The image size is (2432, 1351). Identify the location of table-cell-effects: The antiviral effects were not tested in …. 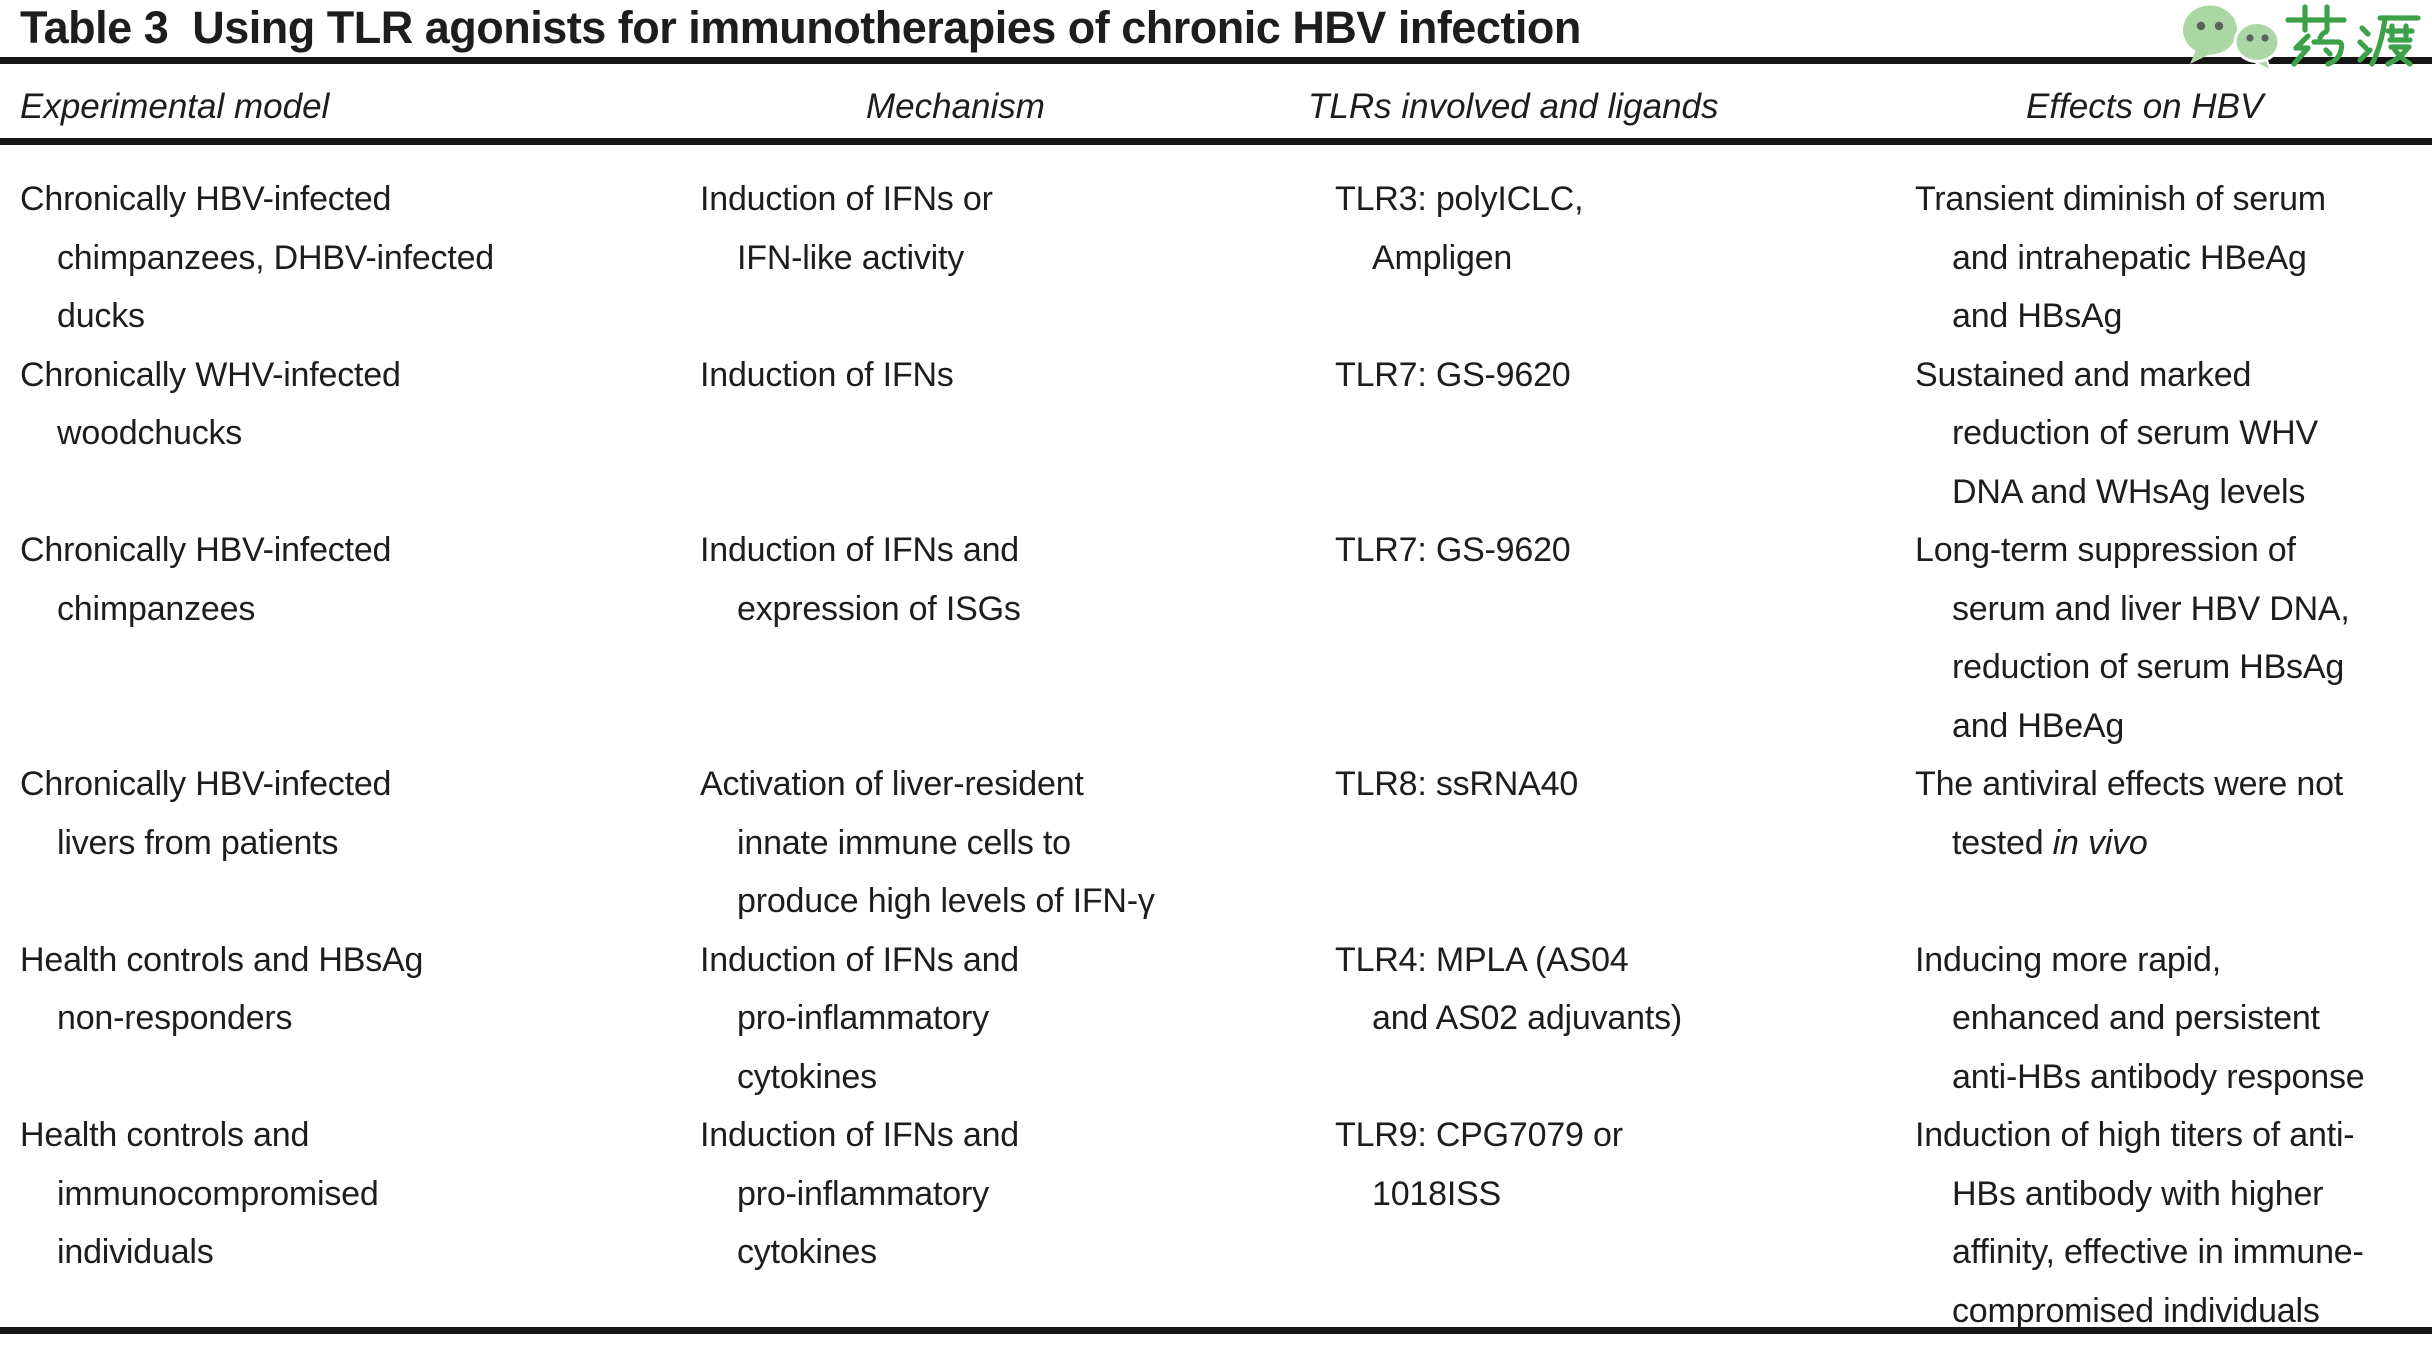
(2173, 843).